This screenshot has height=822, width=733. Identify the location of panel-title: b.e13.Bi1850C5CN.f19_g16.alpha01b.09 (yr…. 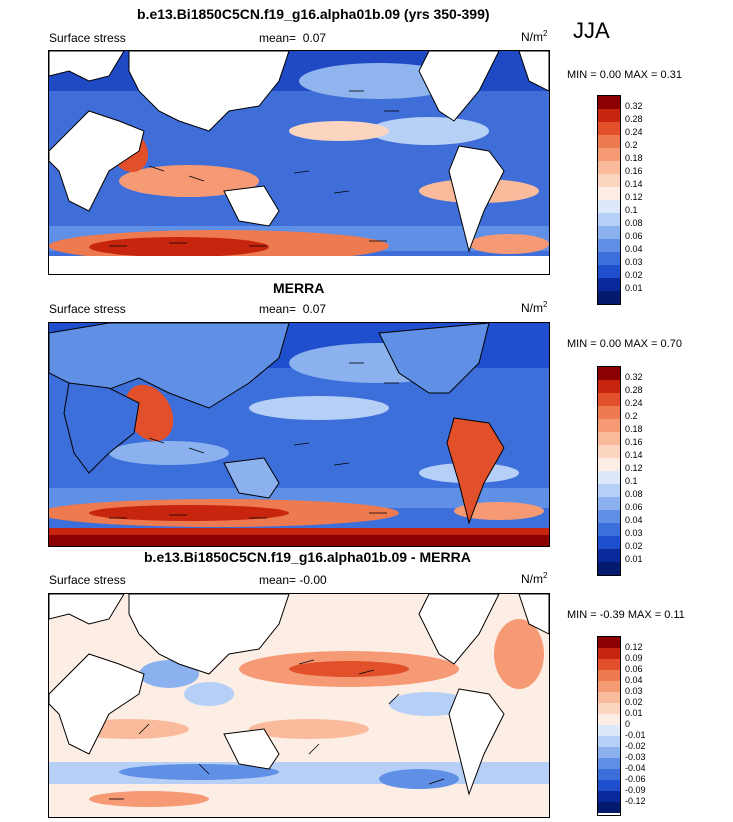
(313, 14).